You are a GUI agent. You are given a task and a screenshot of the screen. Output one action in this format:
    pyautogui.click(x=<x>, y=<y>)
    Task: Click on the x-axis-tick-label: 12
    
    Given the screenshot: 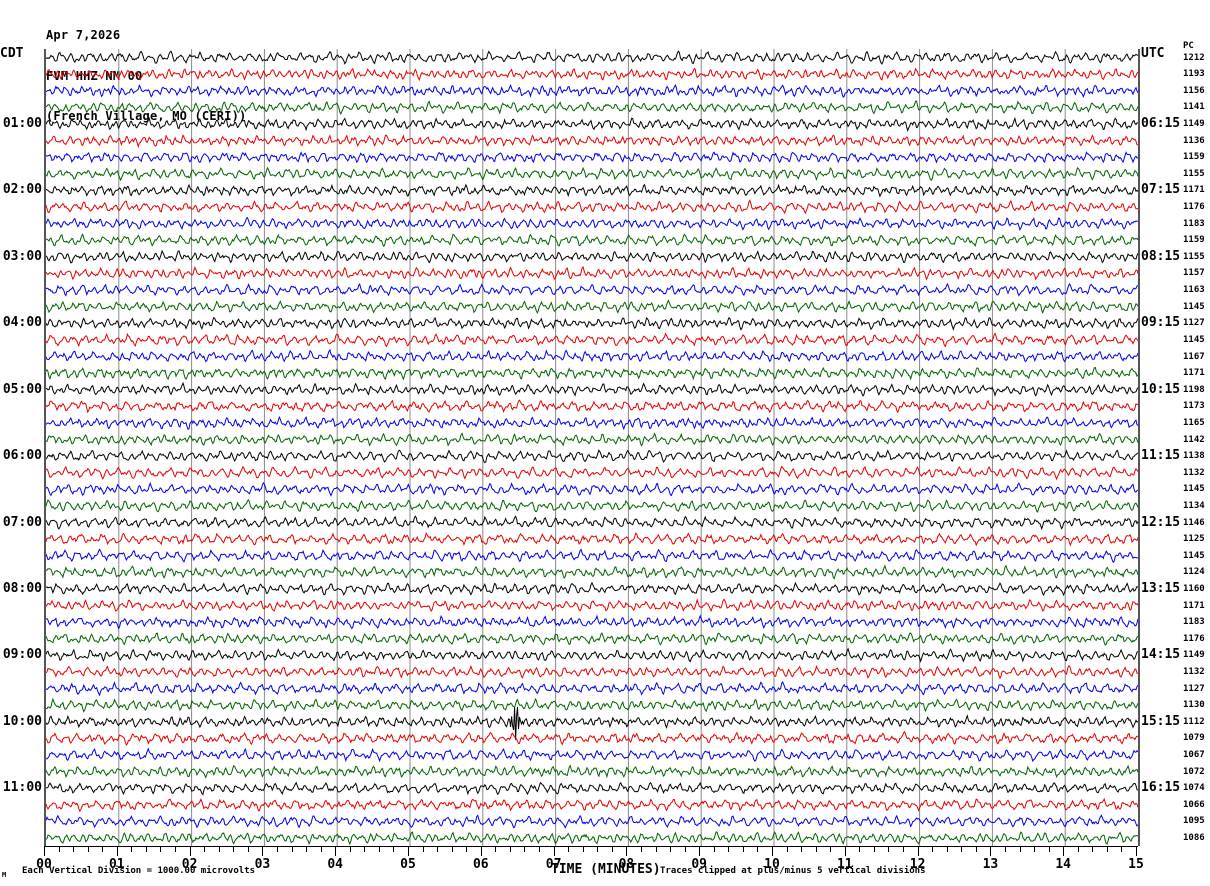 What is the action you would take?
    pyautogui.click(x=917, y=864)
    